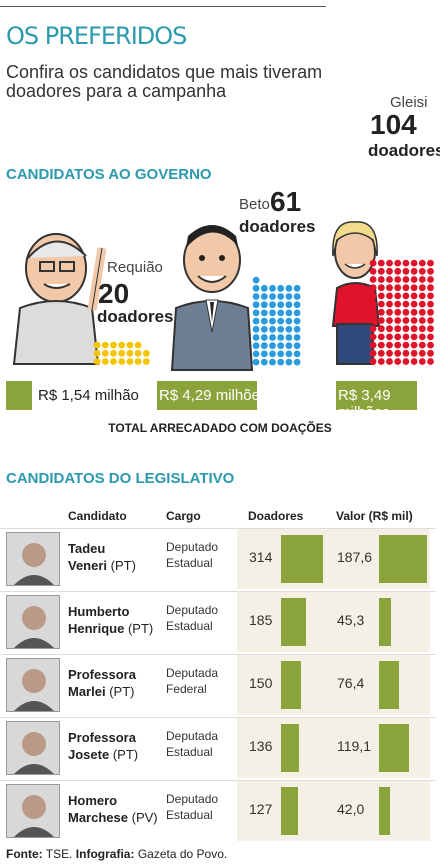 The height and width of the screenshot is (865, 440). I want to click on candidate-first-name: Homero, so click(93, 800).